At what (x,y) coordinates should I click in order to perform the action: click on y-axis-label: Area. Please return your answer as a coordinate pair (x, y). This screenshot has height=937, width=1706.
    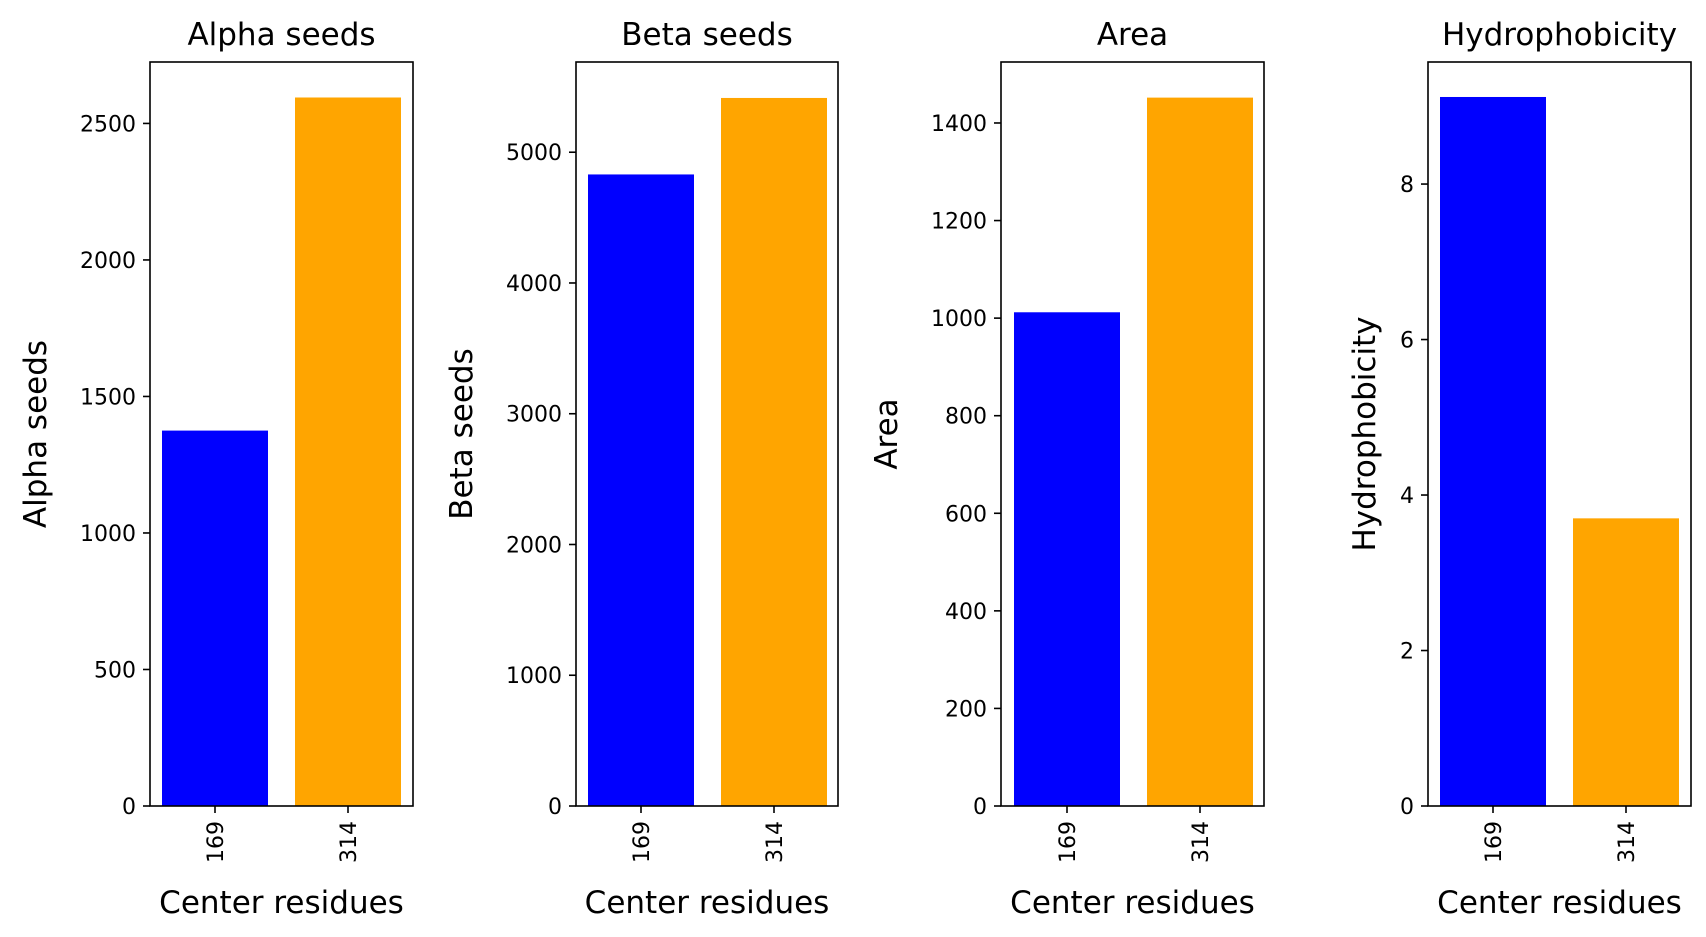
    Looking at the image, I should click on (887, 433).